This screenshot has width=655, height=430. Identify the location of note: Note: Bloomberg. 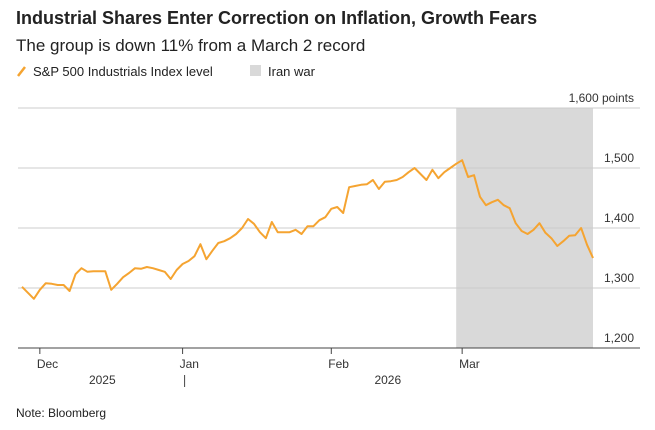
(61, 413).